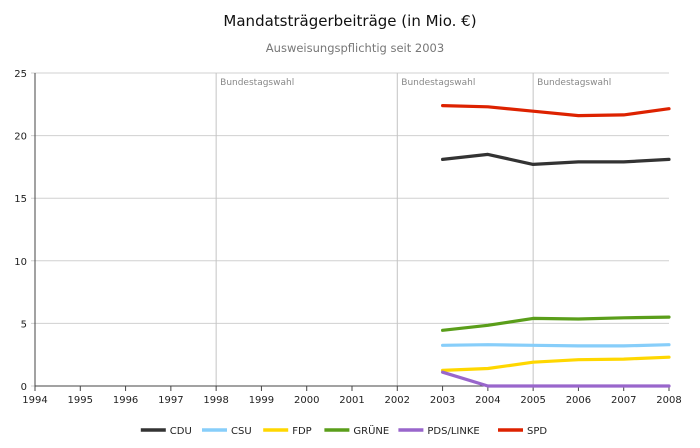  Describe the element at coordinates (125, 400) in the screenshot. I see `x-tick-label: 1996` at that location.